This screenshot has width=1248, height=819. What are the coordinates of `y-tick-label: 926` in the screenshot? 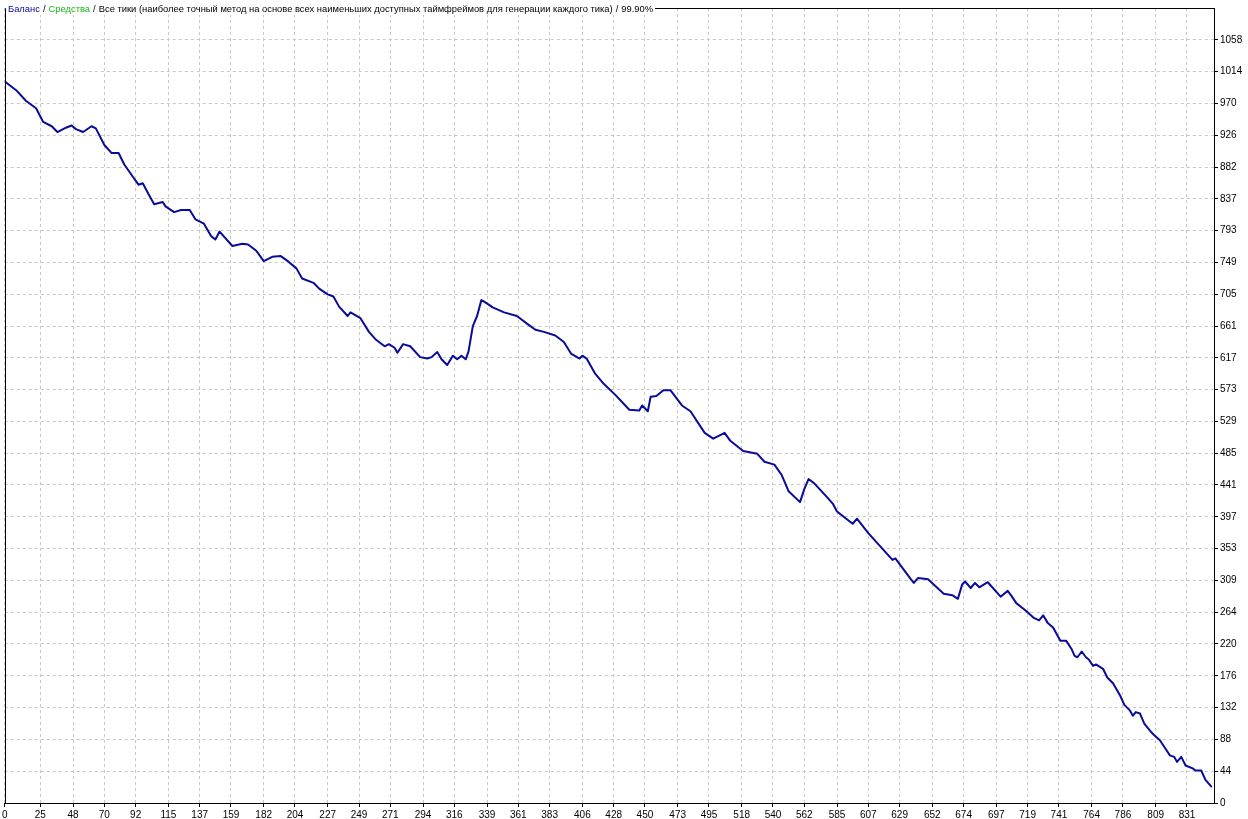 It's located at (1229, 134).